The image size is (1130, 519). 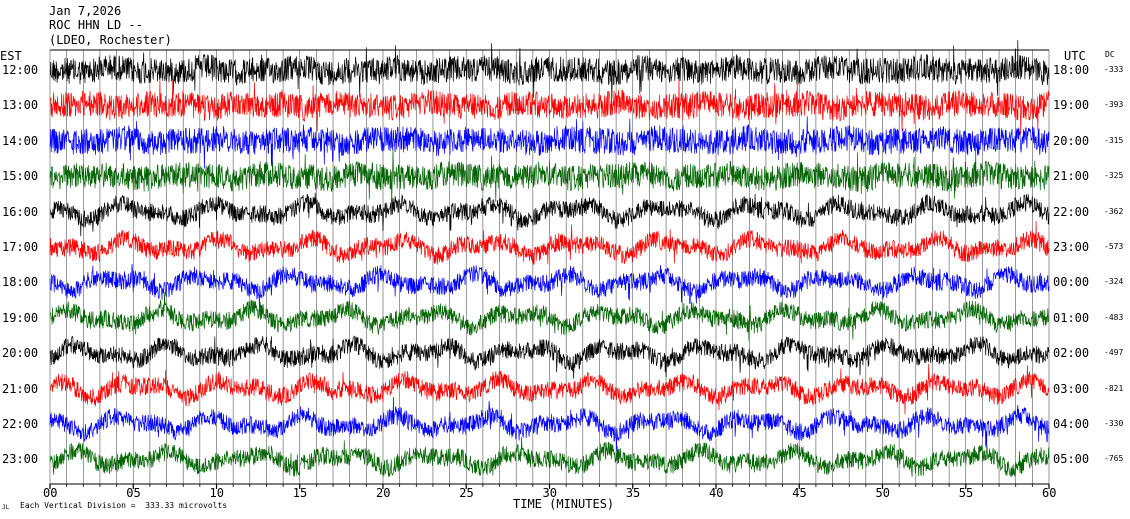 What do you see at coordinates (96, 25) in the screenshot?
I see `header-station: ROC HHN LD --` at bounding box center [96, 25].